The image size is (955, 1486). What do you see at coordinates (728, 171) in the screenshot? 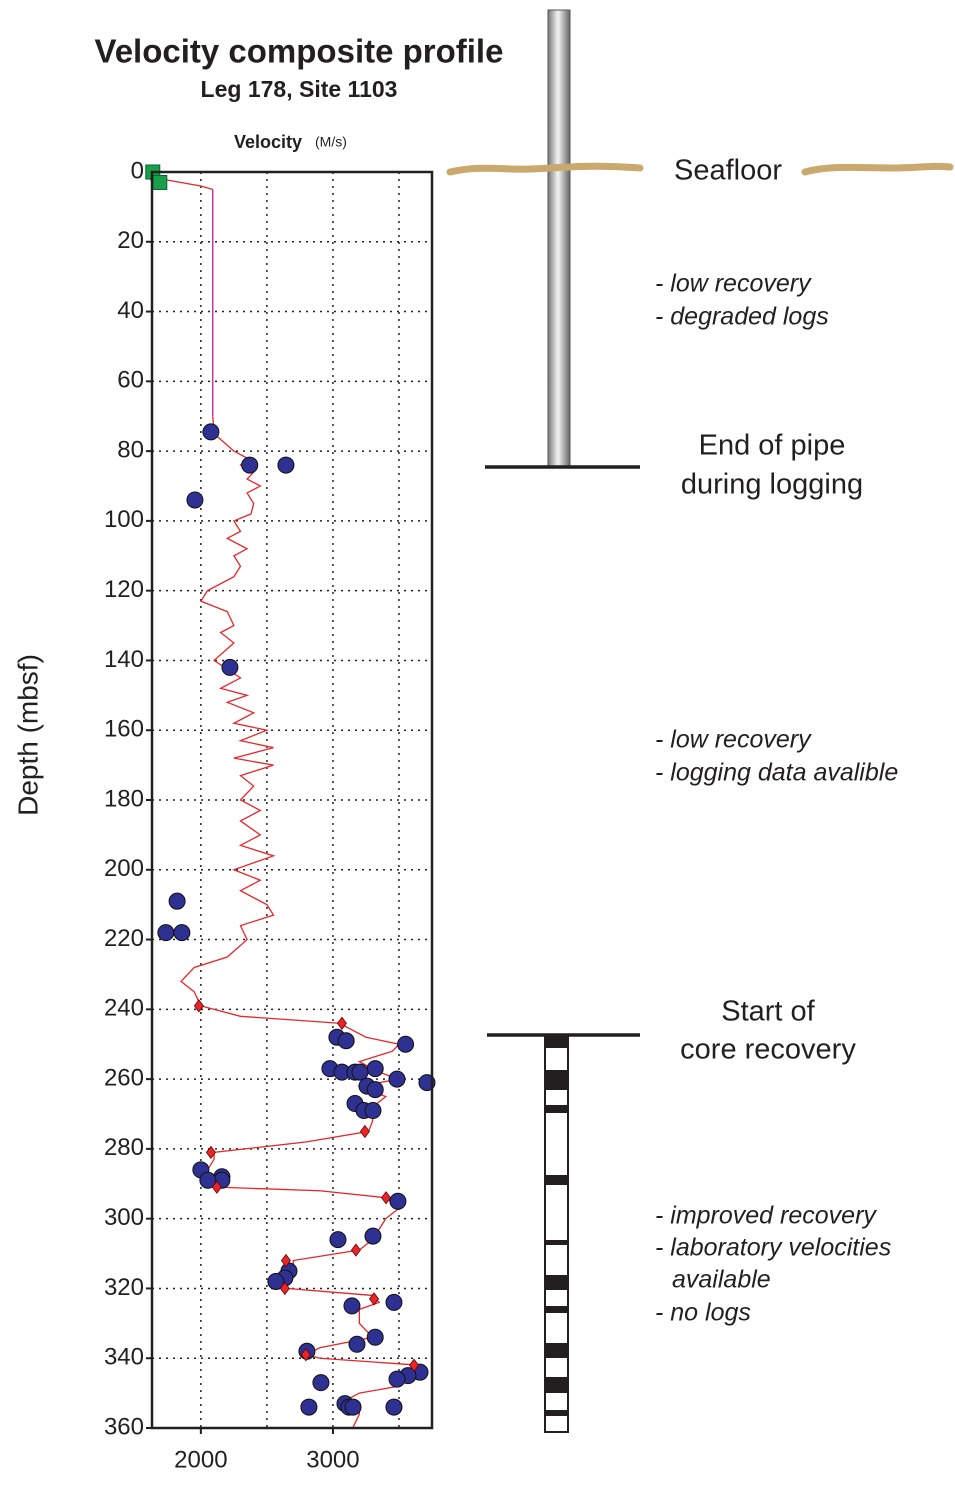
I see `annotation: Seafloor` at bounding box center [728, 171].